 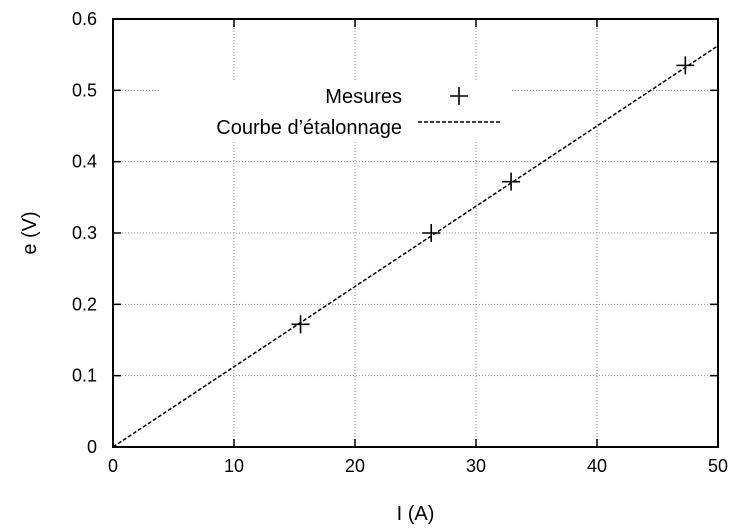 What do you see at coordinates (84, 304) in the screenshot?
I see `y-tick-label: 0.2` at bounding box center [84, 304].